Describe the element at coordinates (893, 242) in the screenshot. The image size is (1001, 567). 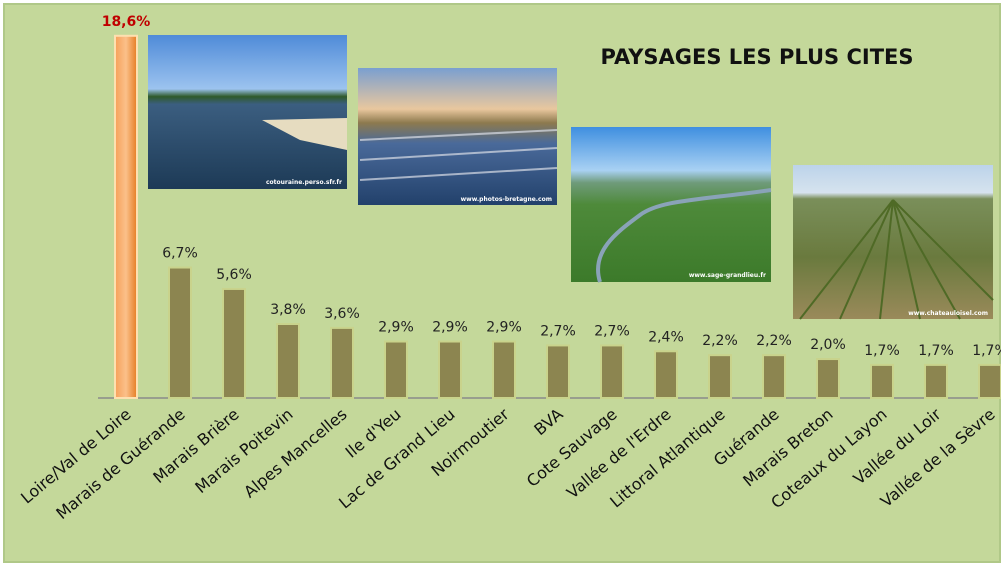
I see `photo: www.chateauloisel.com` at that location.